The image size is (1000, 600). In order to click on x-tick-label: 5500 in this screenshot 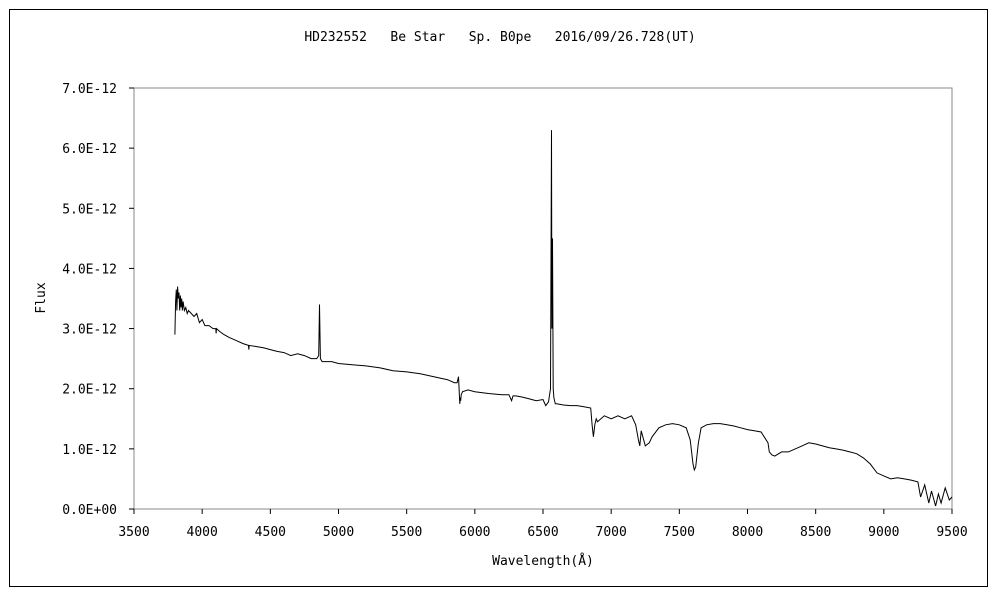, I will do `click(406, 532)`.